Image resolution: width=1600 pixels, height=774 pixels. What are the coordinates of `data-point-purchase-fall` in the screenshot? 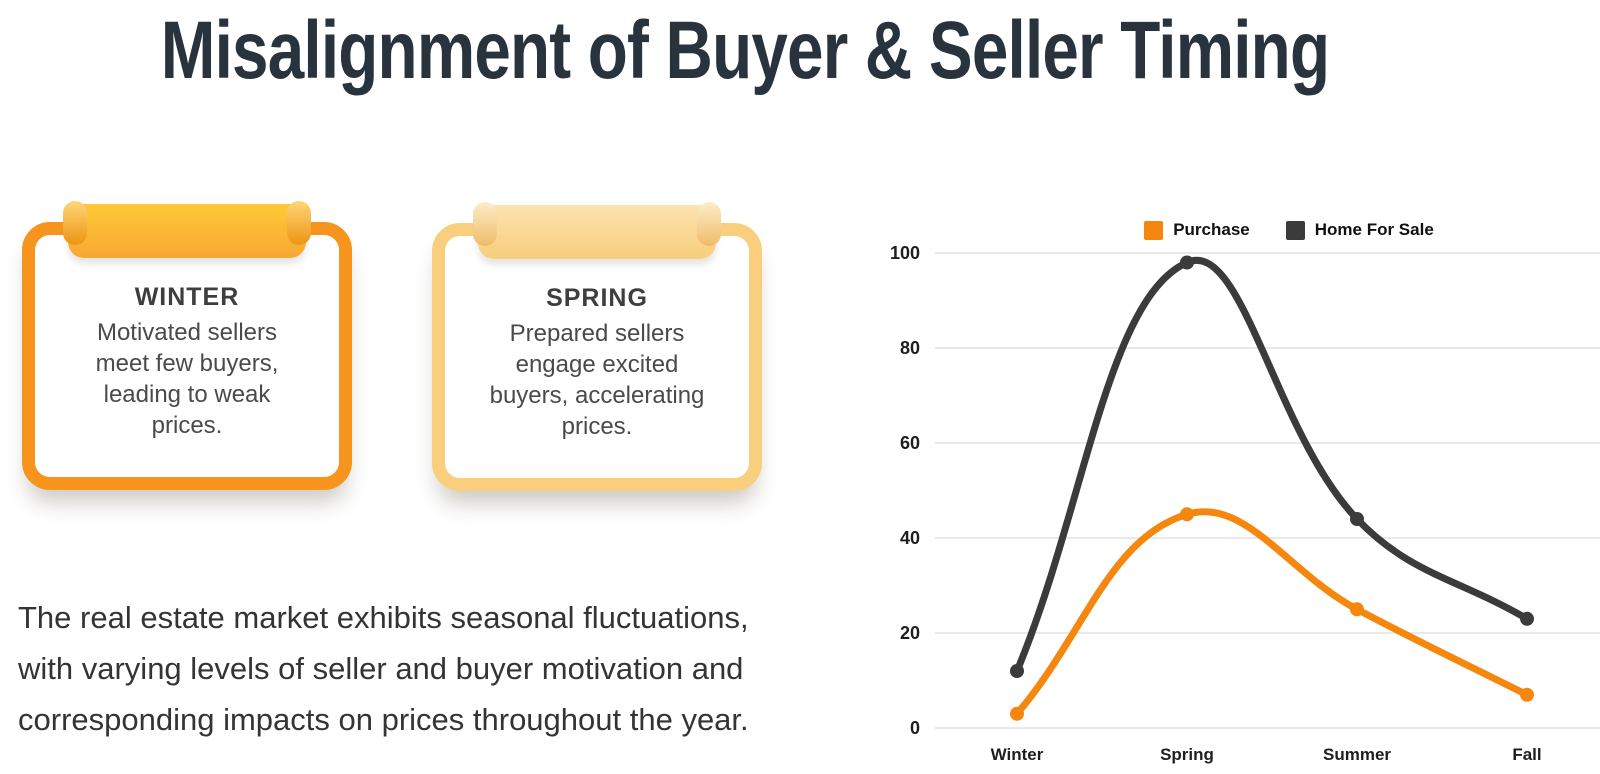 It's located at (1527, 694).